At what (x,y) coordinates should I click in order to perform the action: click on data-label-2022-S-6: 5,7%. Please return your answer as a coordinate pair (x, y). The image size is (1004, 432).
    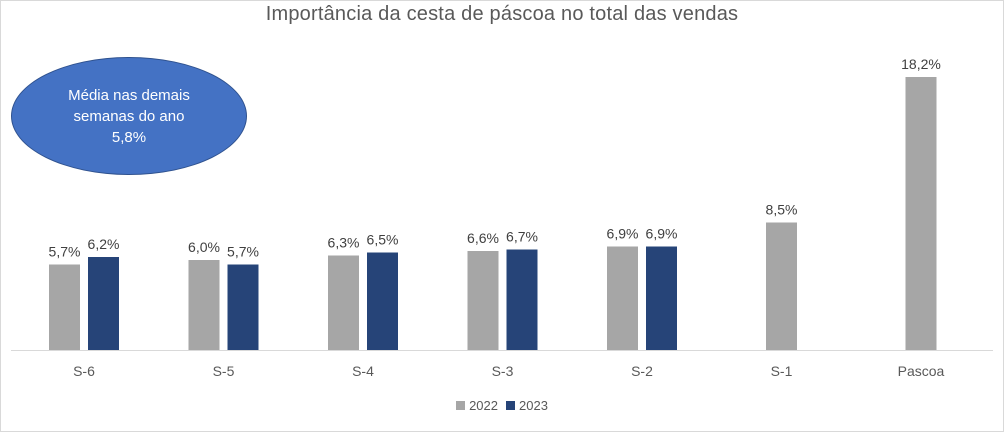
    Looking at the image, I should click on (65, 252).